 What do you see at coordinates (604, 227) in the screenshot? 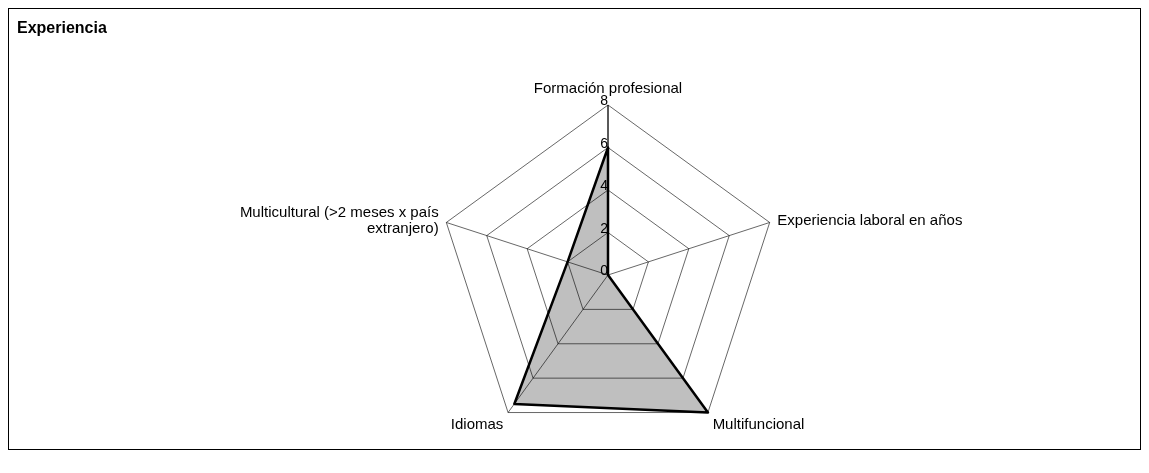
I see `y-tick-label: 2` at bounding box center [604, 227].